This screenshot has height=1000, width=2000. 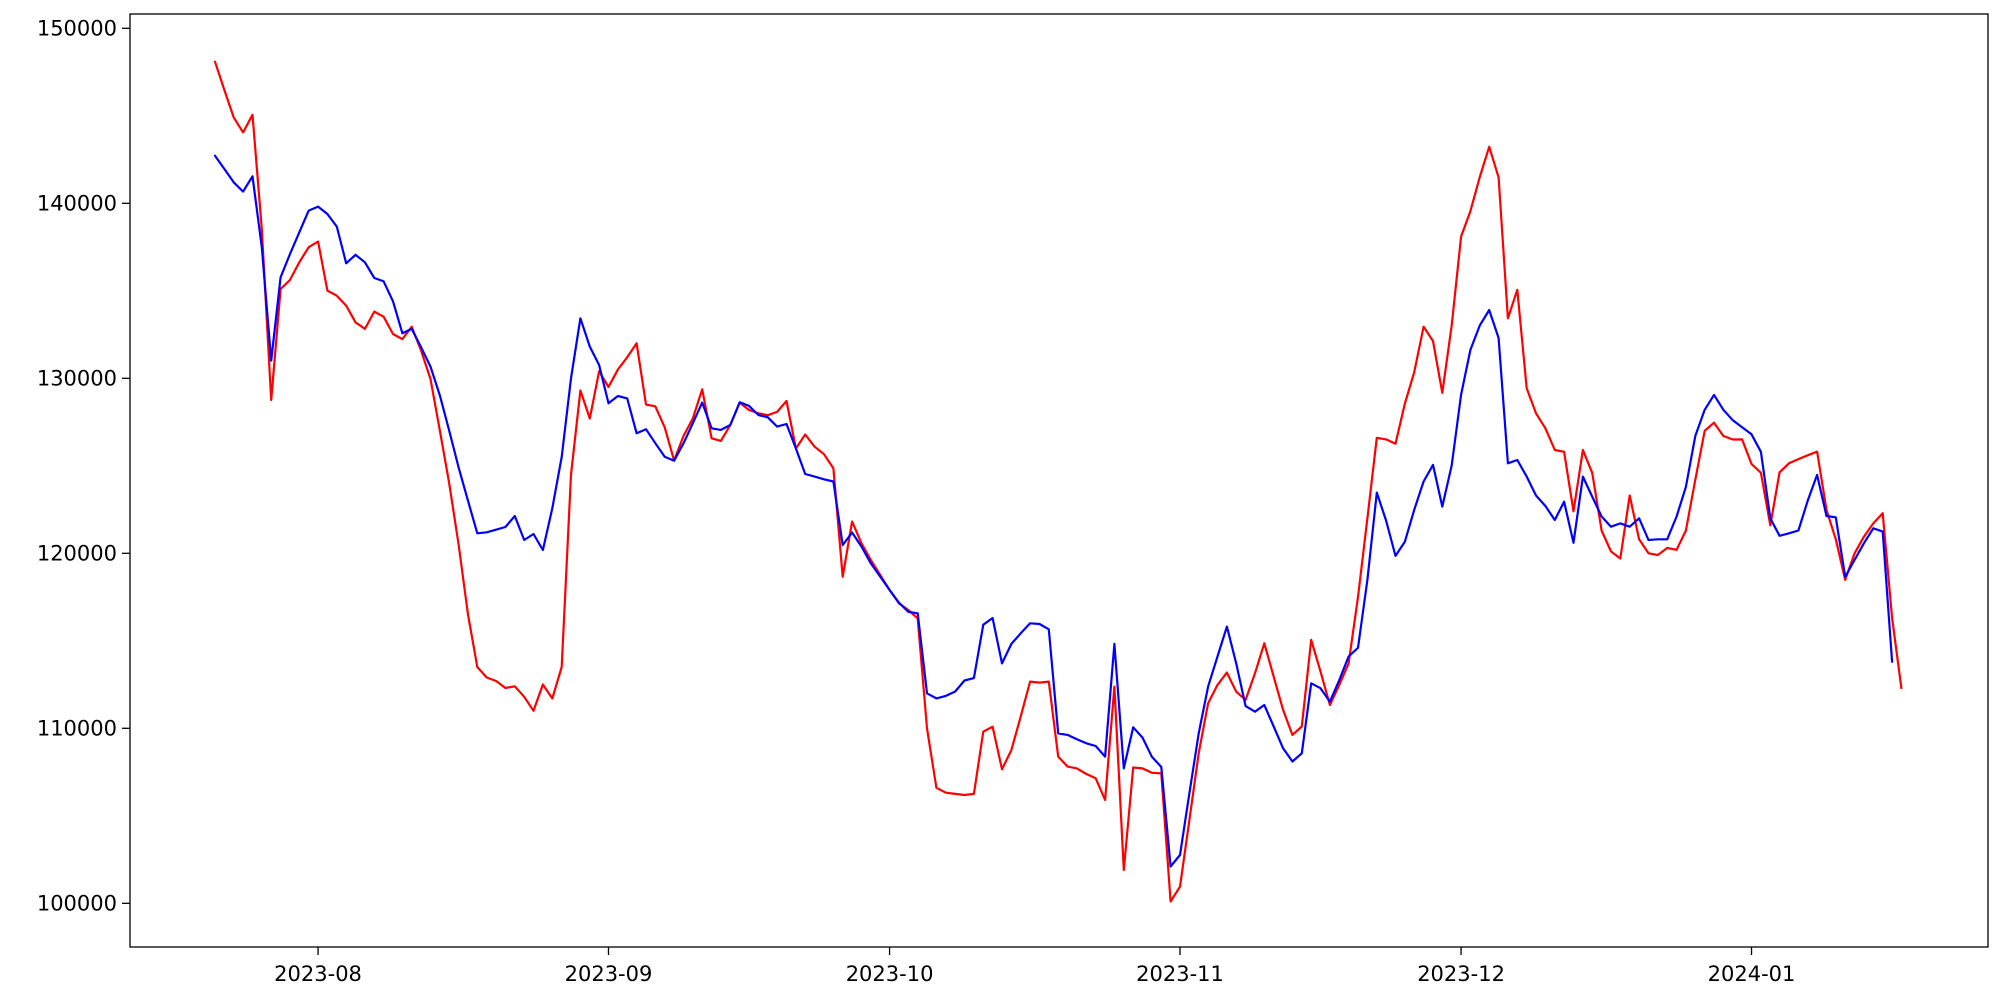 What do you see at coordinates (77, 904) in the screenshot?
I see `y-tick-label: 100000` at bounding box center [77, 904].